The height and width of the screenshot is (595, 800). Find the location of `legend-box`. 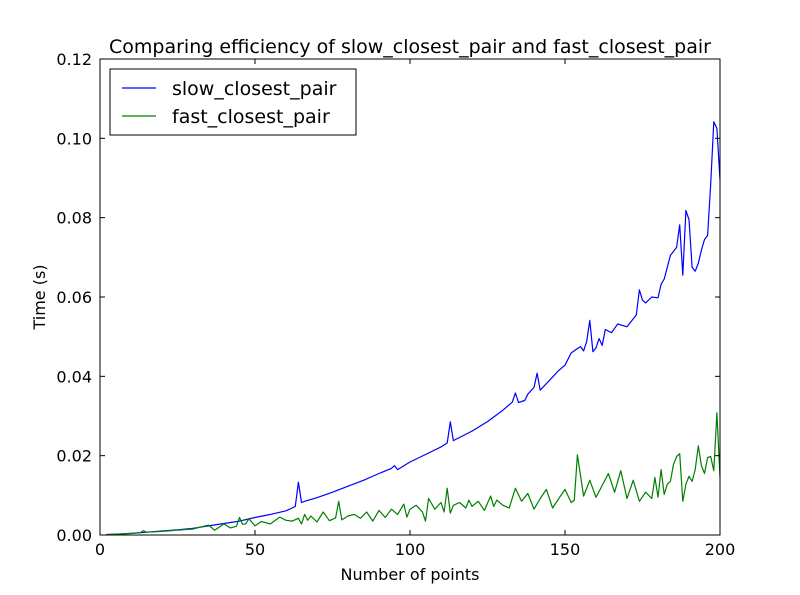

legend-box is located at coordinates (233, 102).